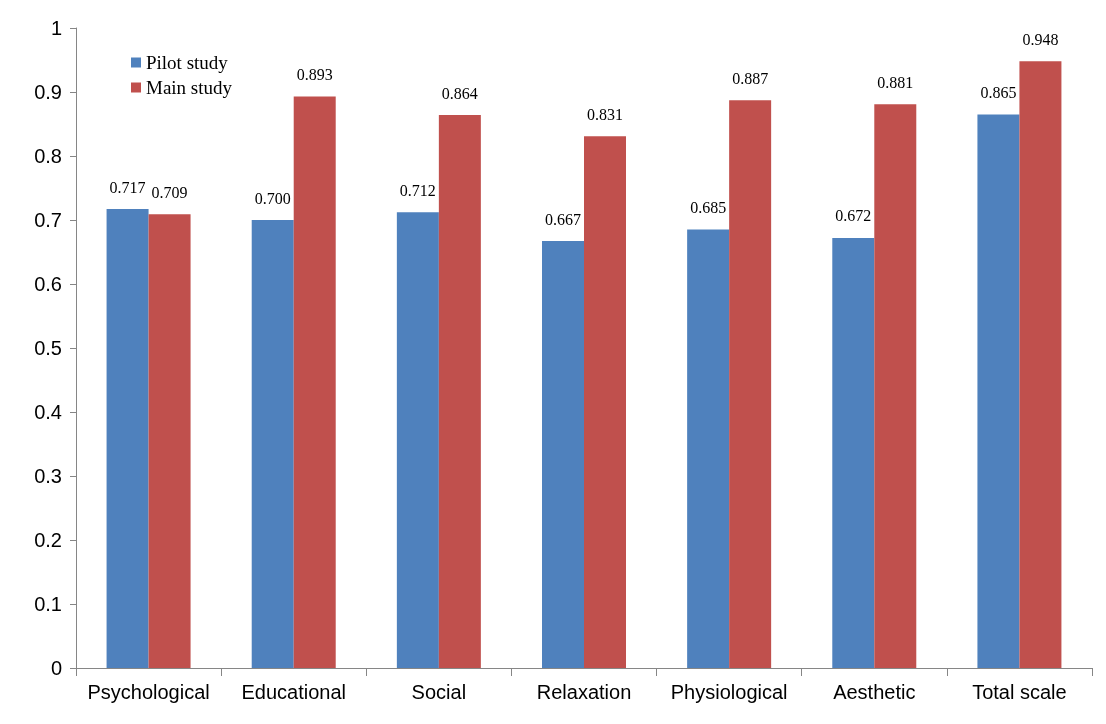 The image size is (1106, 724). What do you see at coordinates (48, 412) in the screenshot?
I see `y-tick-label: 0.4` at bounding box center [48, 412].